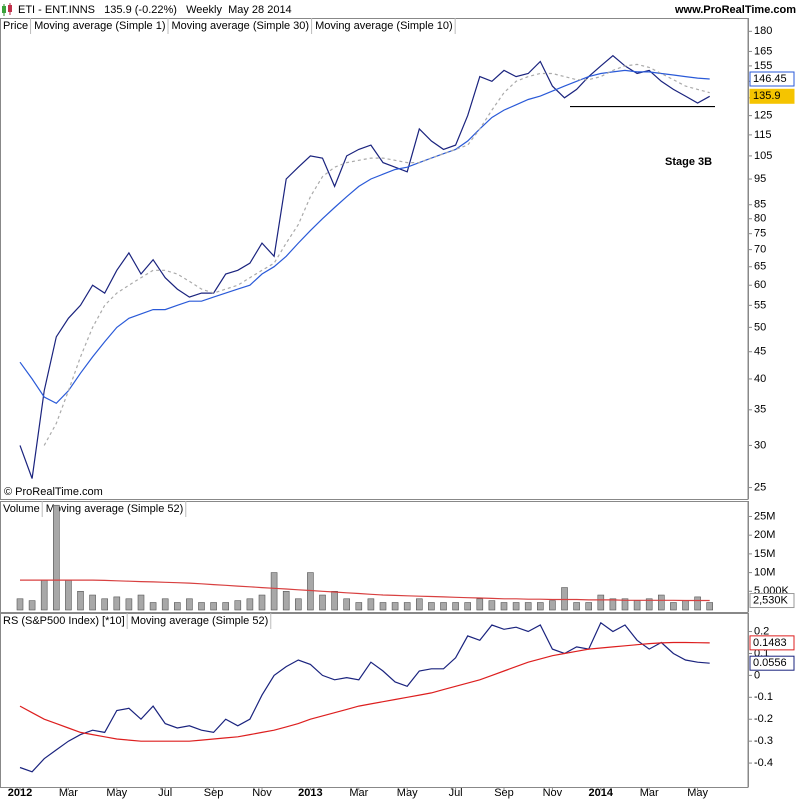  What do you see at coordinates (767, 96) in the screenshot?
I see `value-tag-label: 135.9` at bounding box center [767, 96].